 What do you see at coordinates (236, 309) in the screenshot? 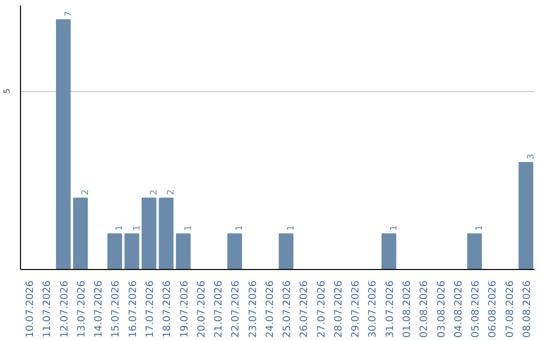
I see `x-tick-label: 22.07.2026` at bounding box center [236, 309].